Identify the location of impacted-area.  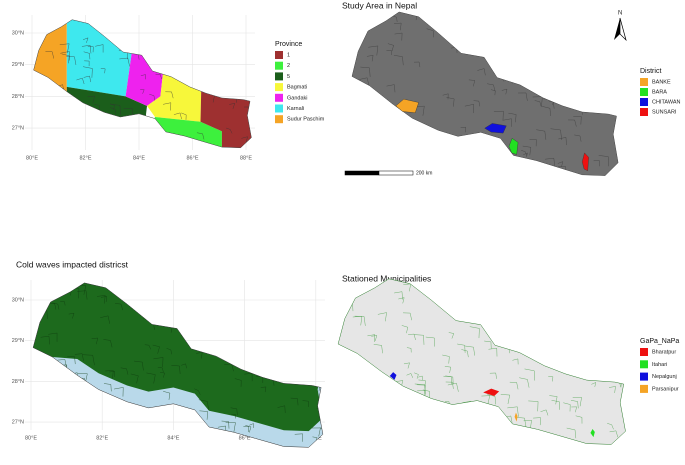
(178, 357).